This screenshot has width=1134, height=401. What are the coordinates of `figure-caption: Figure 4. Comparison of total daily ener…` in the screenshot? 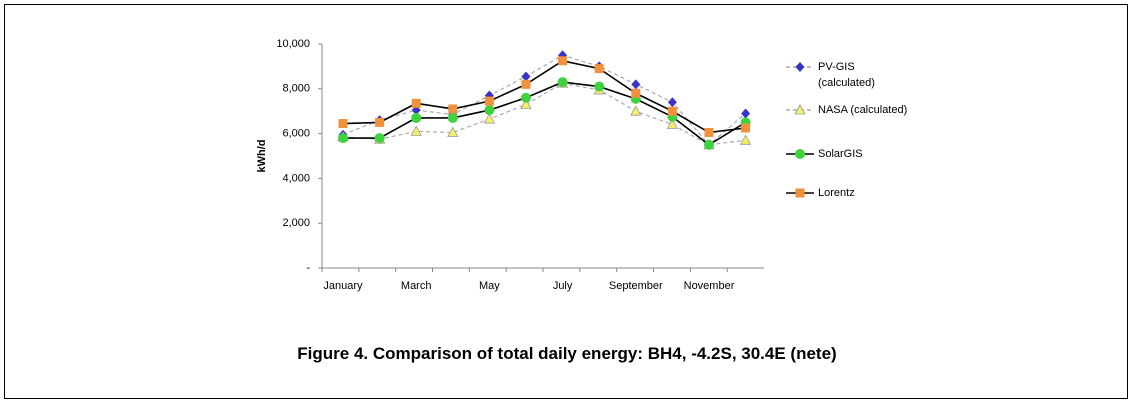 It's located at (567, 353).